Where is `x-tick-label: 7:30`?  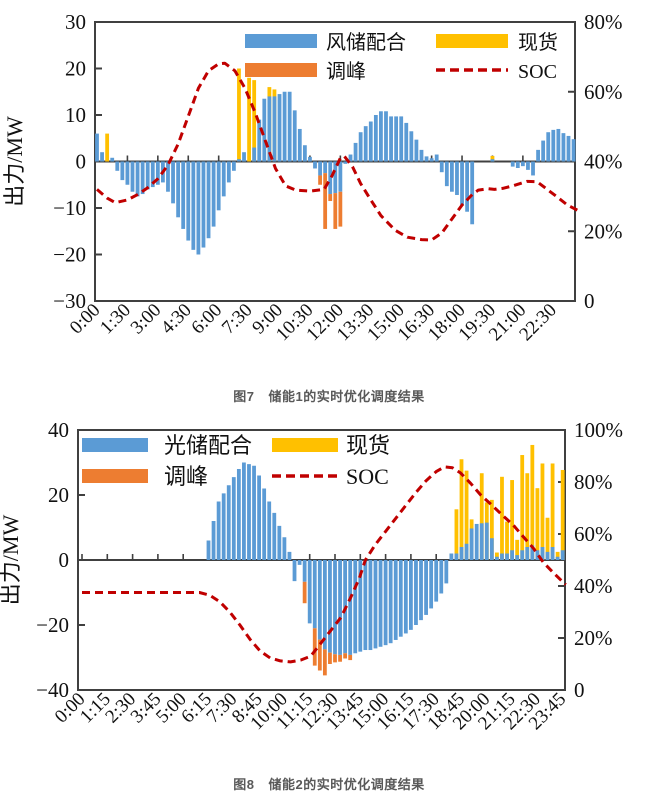 x-tick-label: 7:30 is located at coordinates (237, 319).